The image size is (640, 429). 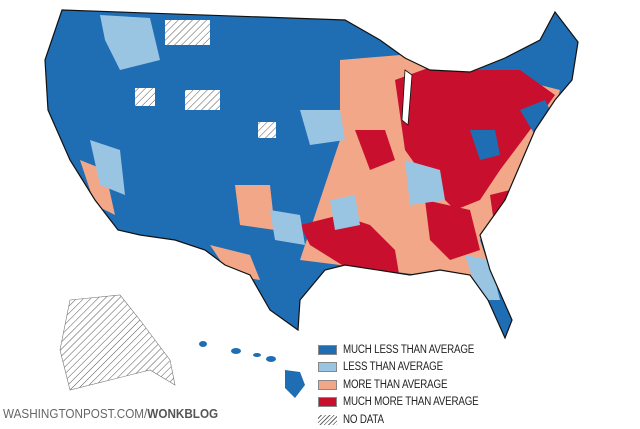 What do you see at coordinates (111, 413) in the screenshot?
I see `source-credit: WASHINGTONPOST.COM/WONKBLOG` at bounding box center [111, 413].